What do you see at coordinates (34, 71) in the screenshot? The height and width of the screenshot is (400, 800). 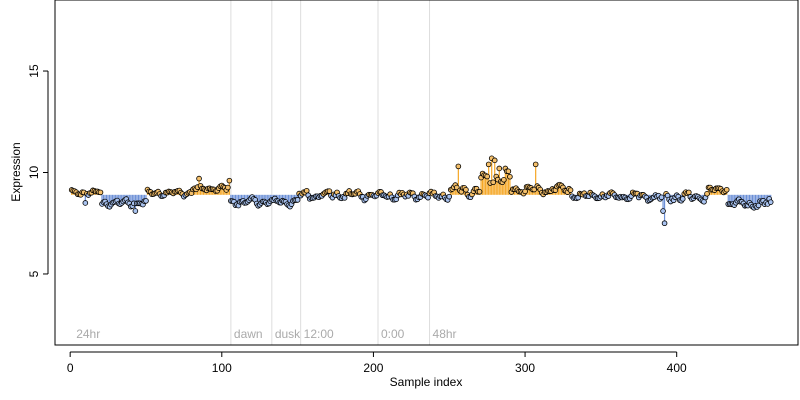 I see `y-tick-label: 15` at bounding box center [34, 71].